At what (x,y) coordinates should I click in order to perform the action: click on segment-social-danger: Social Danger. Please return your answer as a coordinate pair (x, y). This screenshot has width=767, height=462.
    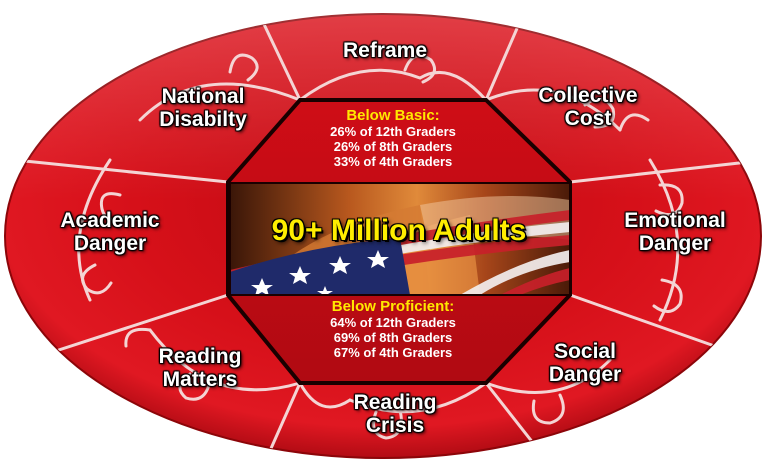
    Looking at the image, I should click on (585, 363).